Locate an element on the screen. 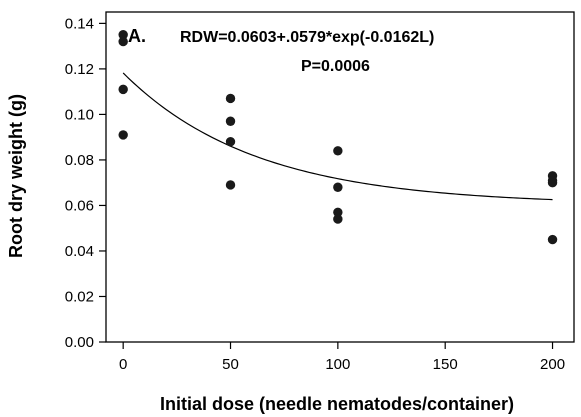 This screenshot has width=581, height=417. x-tick-label: 200 is located at coordinates (552, 364).